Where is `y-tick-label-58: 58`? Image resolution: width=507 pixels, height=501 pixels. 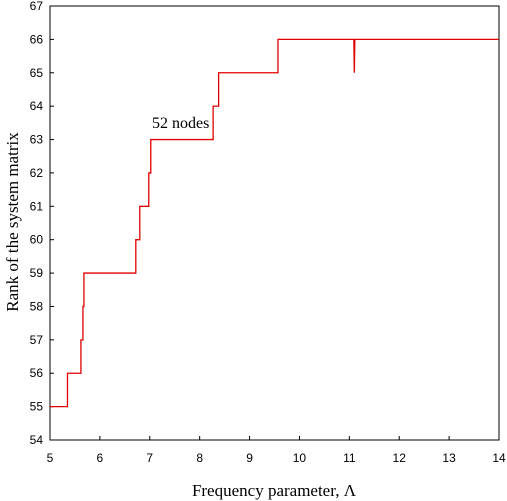 y-tick-label-58: 58 is located at coordinates (37, 306).